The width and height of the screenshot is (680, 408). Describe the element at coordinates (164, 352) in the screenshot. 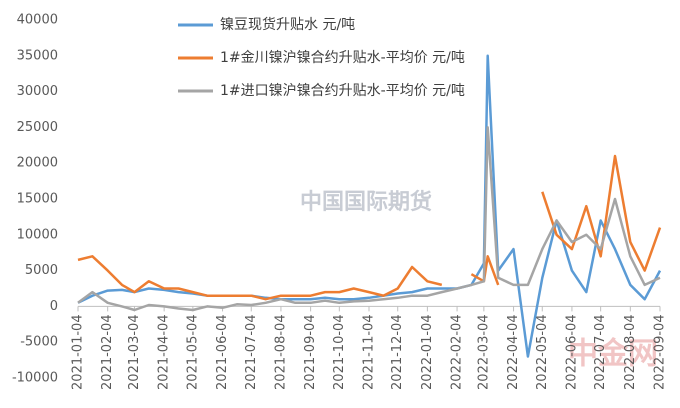

I see `x-tick-label: 2021-04-04` at that location.